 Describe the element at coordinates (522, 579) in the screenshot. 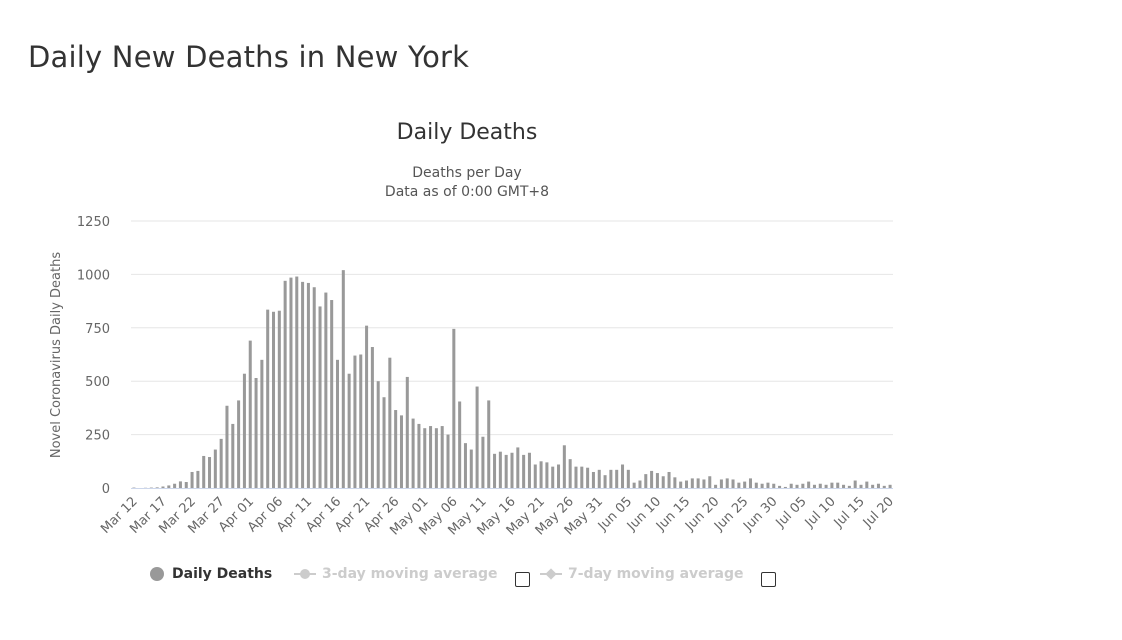

I see `checkbox-3-day-average` at that location.